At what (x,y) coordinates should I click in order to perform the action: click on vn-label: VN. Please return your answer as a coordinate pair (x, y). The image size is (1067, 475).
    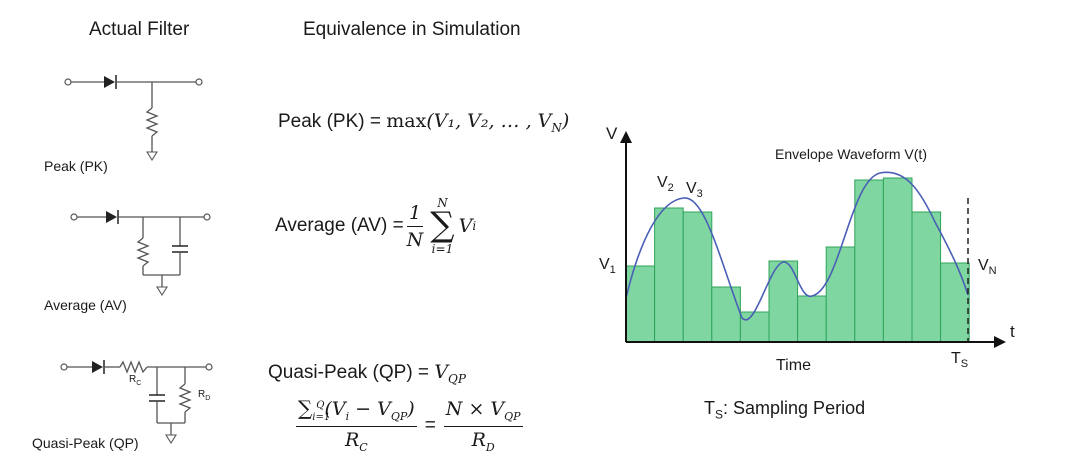
    Looking at the image, I should click on (987, 267).